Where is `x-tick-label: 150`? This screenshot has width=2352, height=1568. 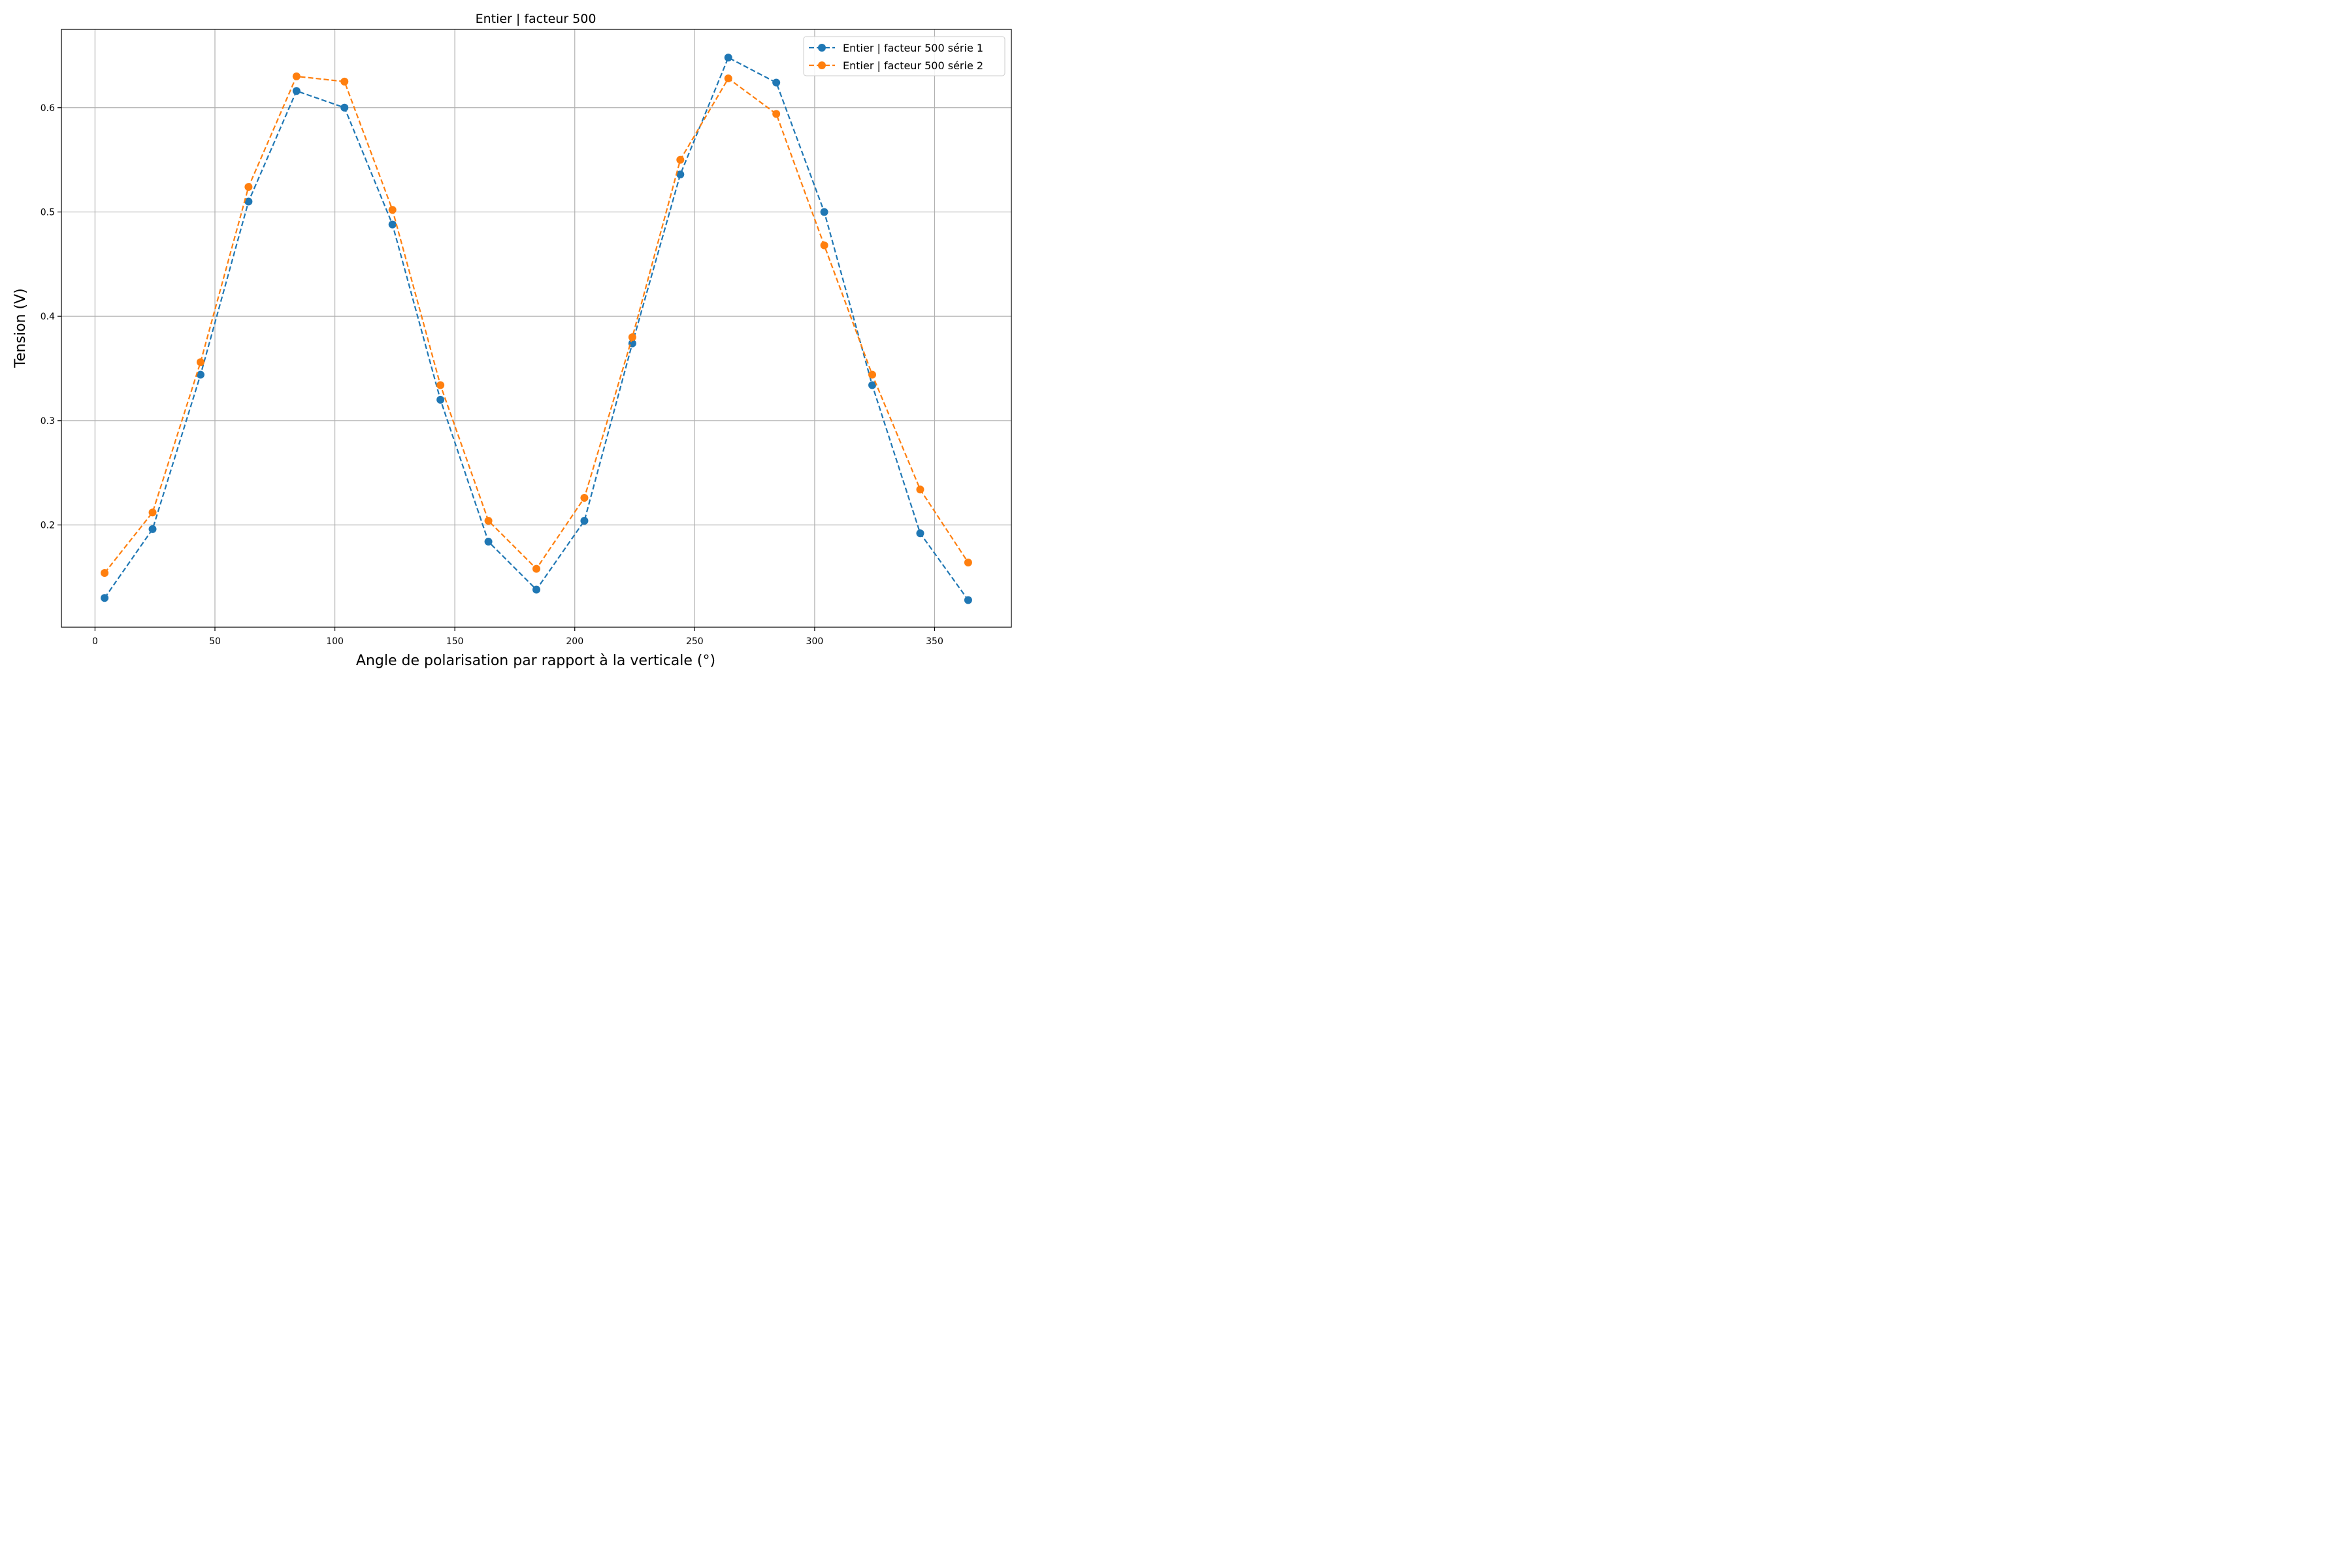
x-tick-label: 150 is located at coordinates (455, 641).